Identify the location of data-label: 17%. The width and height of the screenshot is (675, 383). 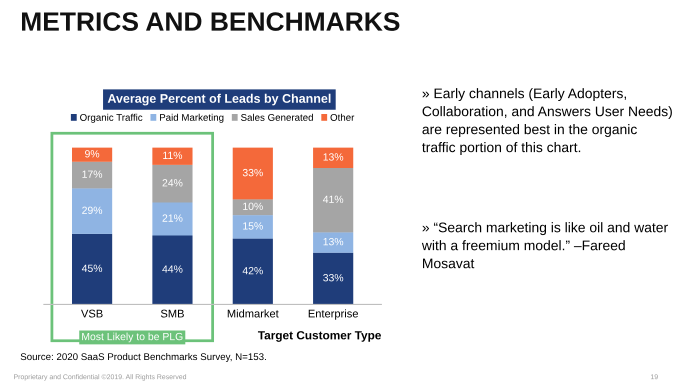
(92, 174).